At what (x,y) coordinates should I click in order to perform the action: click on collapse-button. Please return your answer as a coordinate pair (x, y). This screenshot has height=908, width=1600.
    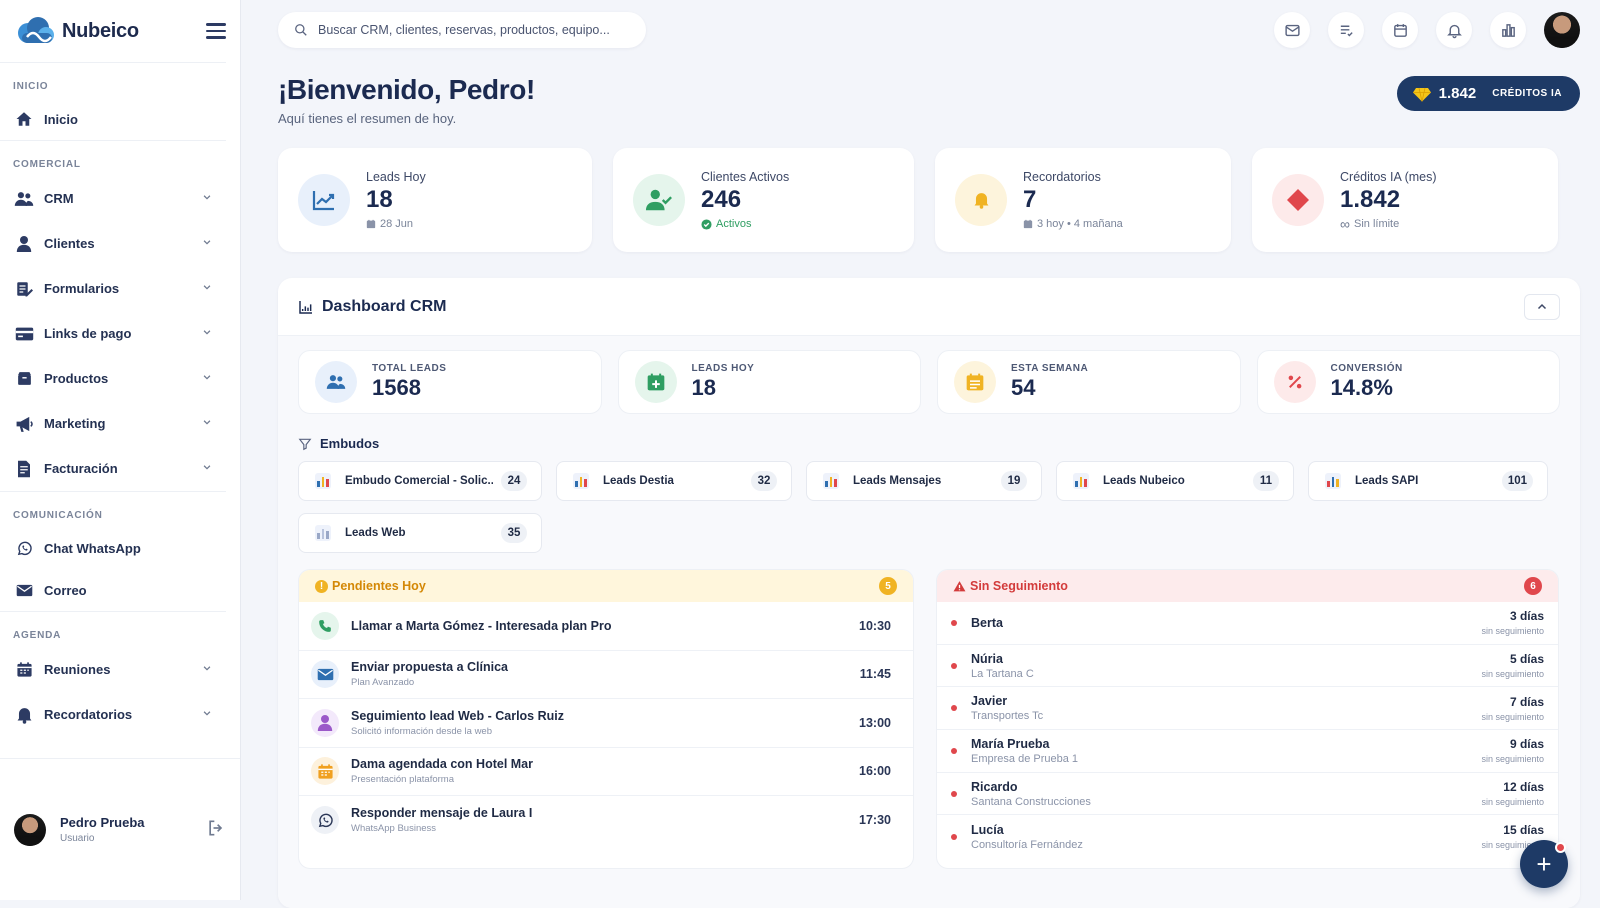
    Looking at the image, I should click on (1542, 306).